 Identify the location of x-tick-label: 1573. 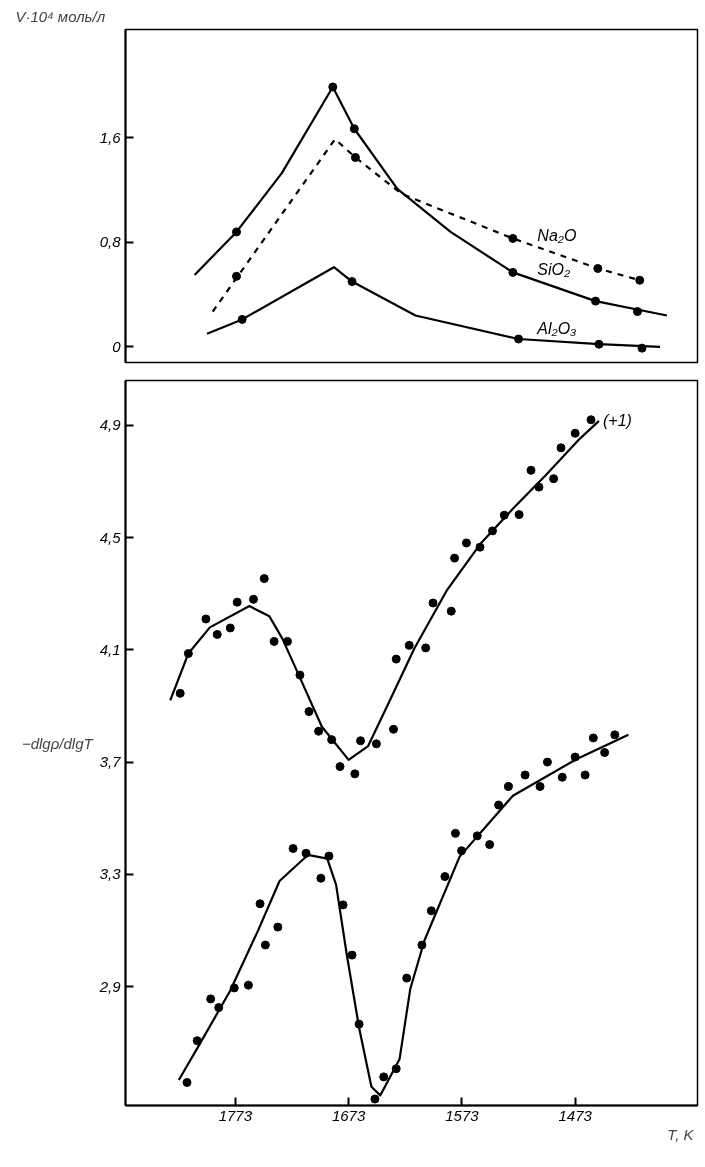
(462, 1115).